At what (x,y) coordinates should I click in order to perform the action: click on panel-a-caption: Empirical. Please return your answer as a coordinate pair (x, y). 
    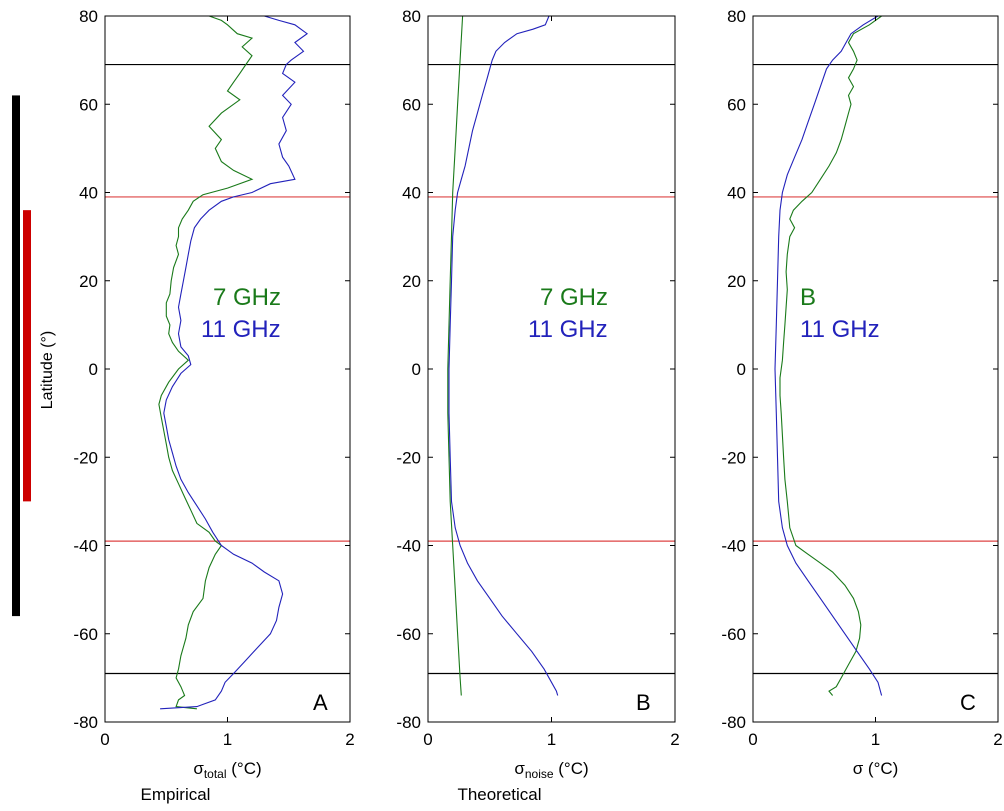
    Looking at the image, I should click on (176, 794).